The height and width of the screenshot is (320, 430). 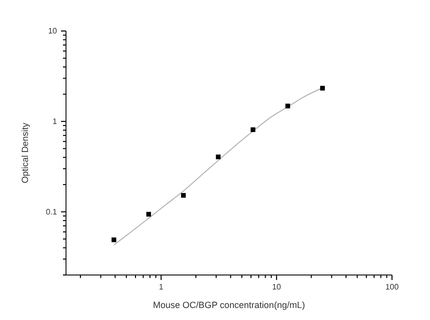 What do you see at coordinates (55, 121) in the screenshot?
I see `y-tick-label: 1` at bounding box center [55, 121].